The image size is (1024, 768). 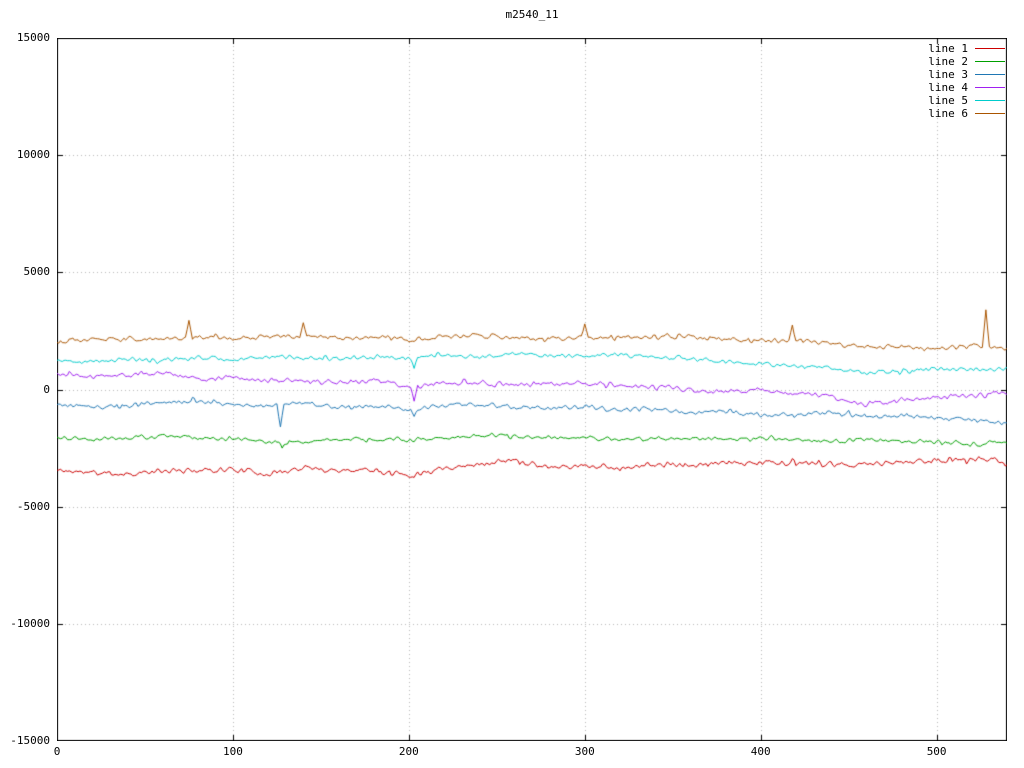 What do you see at coordinates (948, 87) in the screenshot?
I see `legend-label: line 4` at bounding box center [948, 87].